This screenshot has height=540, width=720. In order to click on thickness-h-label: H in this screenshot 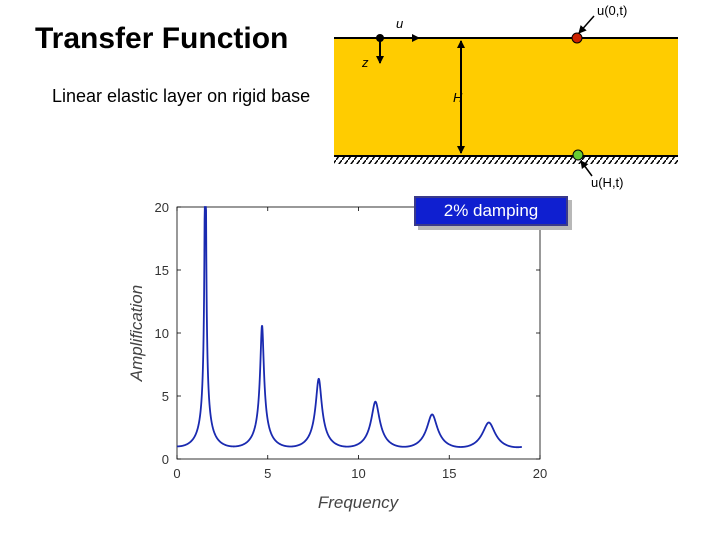, I will do `click(458, 97)`.